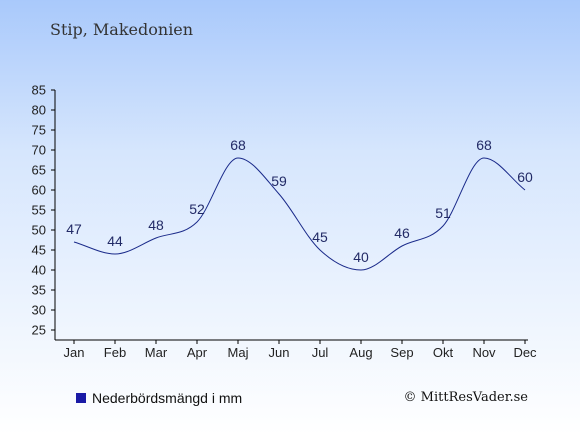 This screenshot has width=580, height=435. I want to click on y-tick-label: 70, so click(39, 150).